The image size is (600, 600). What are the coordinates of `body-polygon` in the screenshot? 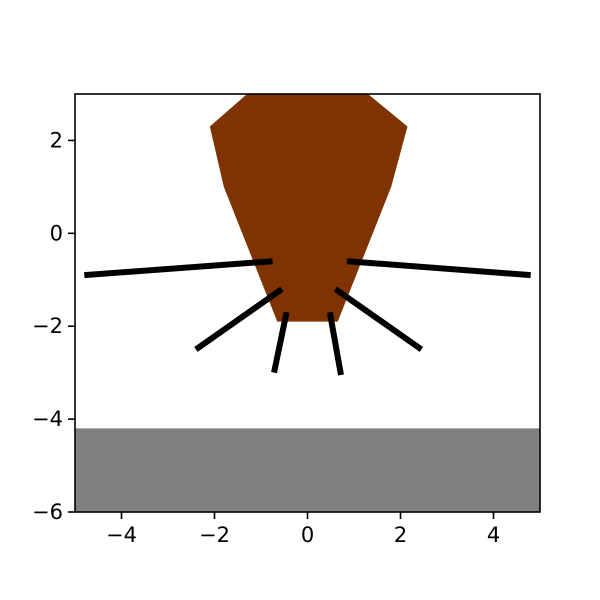 It's located at (308, 208).